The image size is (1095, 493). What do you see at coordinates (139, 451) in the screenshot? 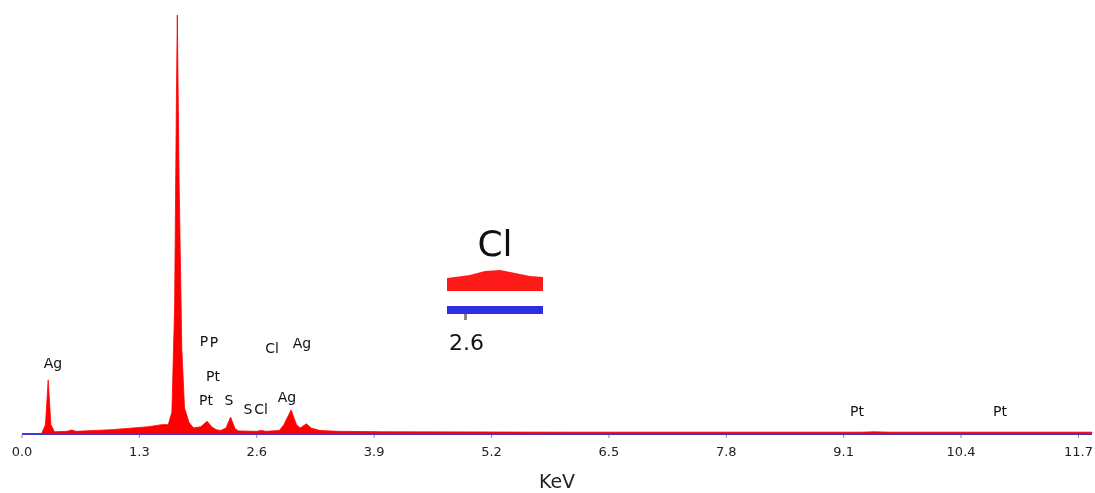
I see `x-tick-label: 1.3` at bounding box center [139, 451].